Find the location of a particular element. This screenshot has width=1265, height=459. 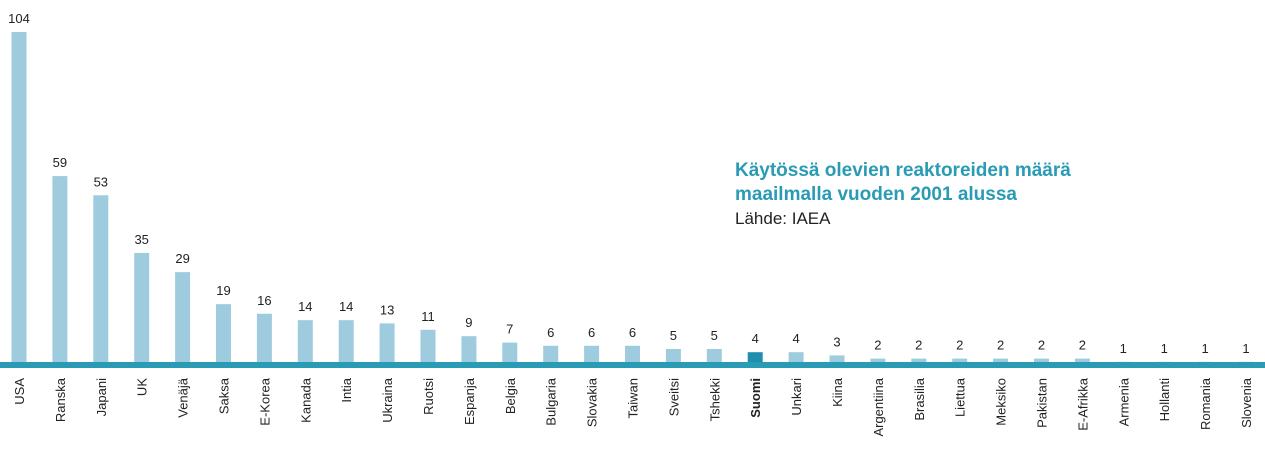

baseline is located at coordinates (632, 365).